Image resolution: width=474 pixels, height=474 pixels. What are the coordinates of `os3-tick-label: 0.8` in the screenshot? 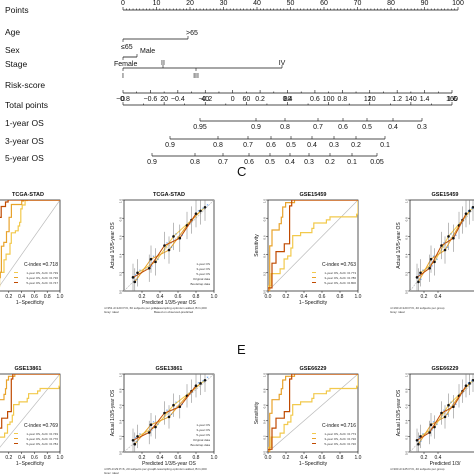 It's located at (218, 145).